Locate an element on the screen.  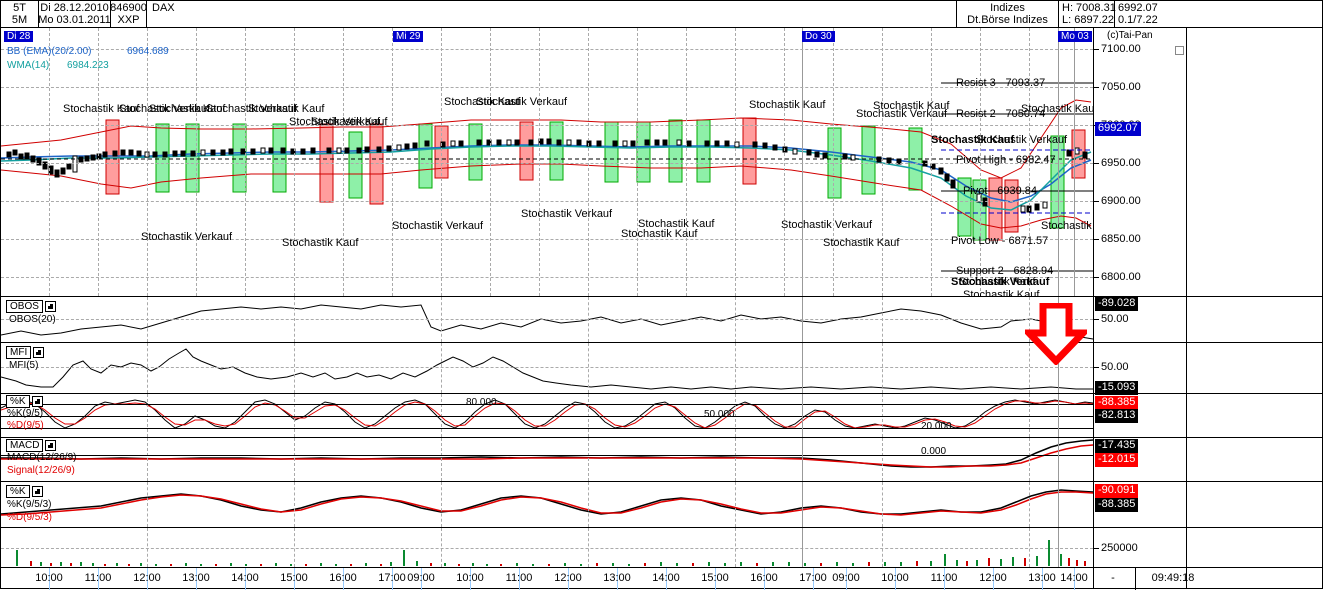
scale-right-divider is located at coordinates (1186, 308).